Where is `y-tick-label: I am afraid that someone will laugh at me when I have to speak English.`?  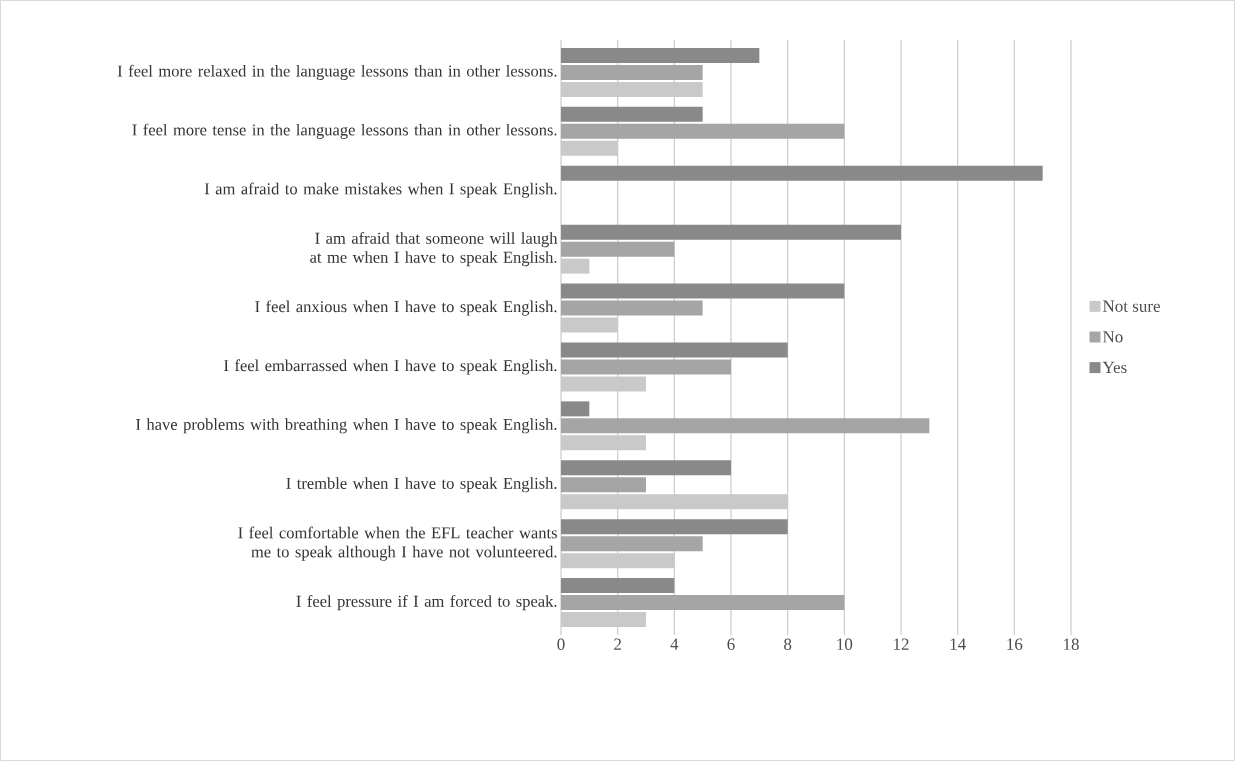
y-tick-label: I am afraid that someone will laugh at me when I have to speak English. is located at coordinates (434, 249).